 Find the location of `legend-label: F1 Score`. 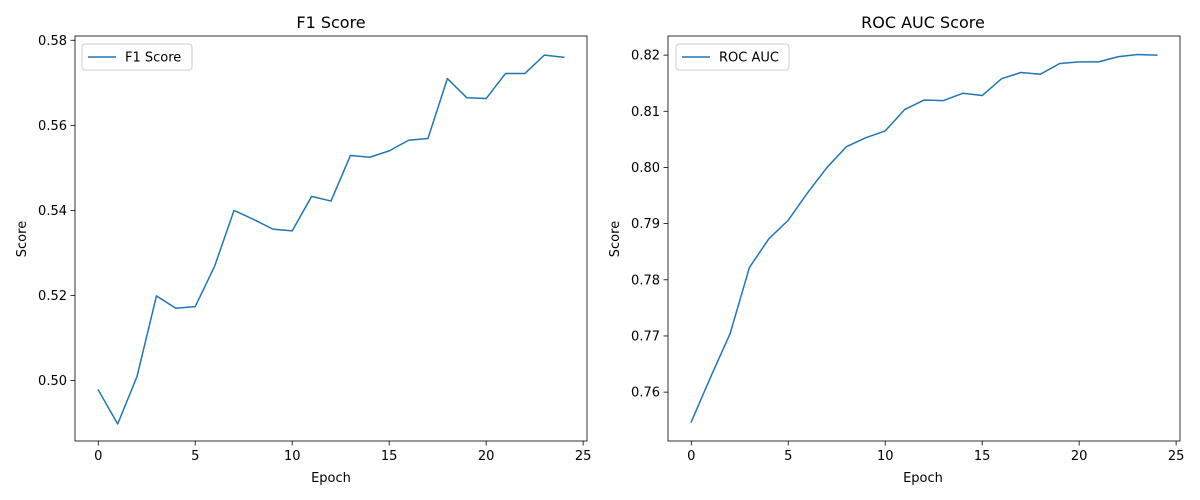

legend-label: F1 Score is located at coordinates (153, 58).